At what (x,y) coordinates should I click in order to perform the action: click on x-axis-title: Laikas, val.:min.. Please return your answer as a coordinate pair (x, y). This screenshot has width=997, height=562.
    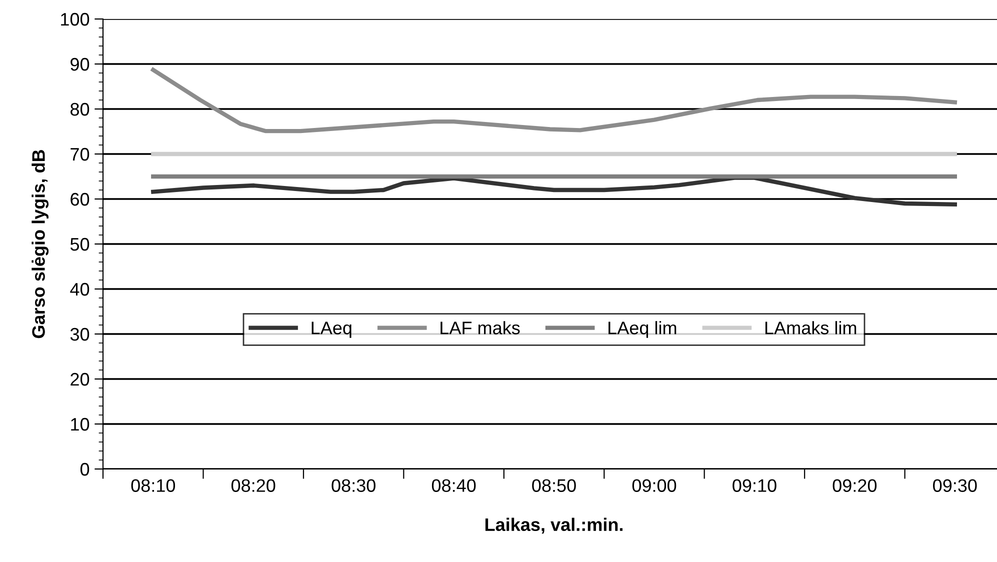
    Looking at the image, I should click on (554, 526).